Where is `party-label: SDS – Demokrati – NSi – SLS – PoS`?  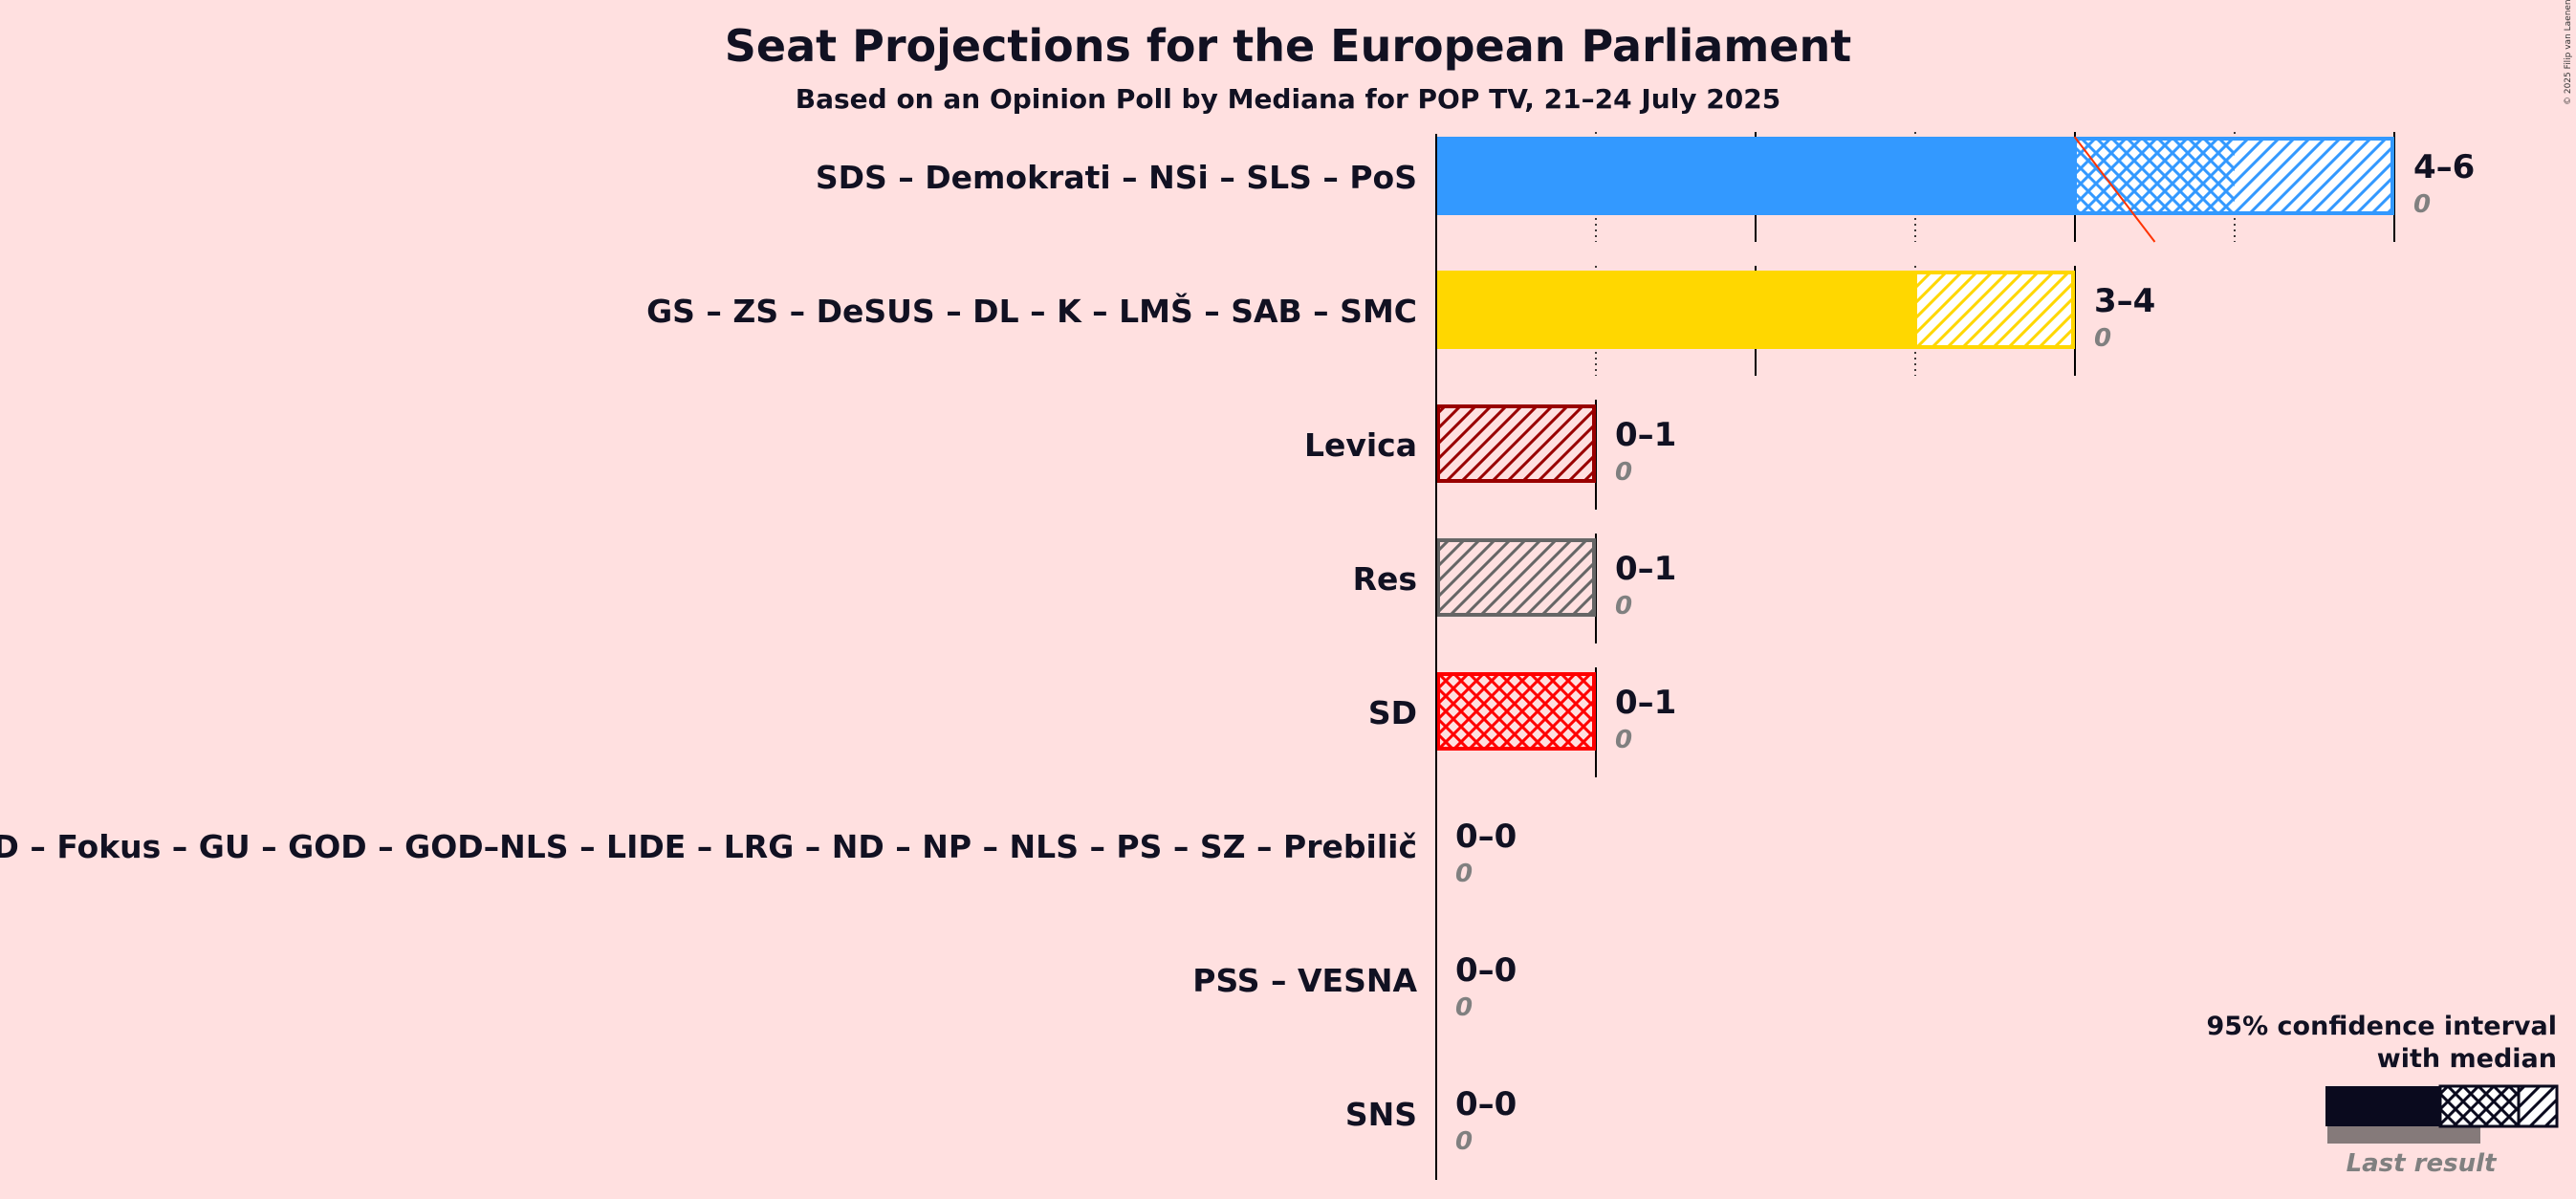
party-label: SDS – Demokrati – NSi – SLS – PoS is located at coordinates (1116, 177).